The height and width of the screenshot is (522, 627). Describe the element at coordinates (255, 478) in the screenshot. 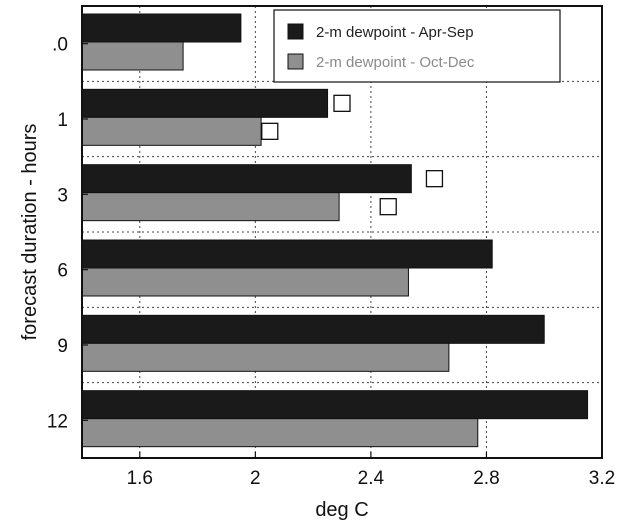

I see `x-tick-label: 2` at that location.